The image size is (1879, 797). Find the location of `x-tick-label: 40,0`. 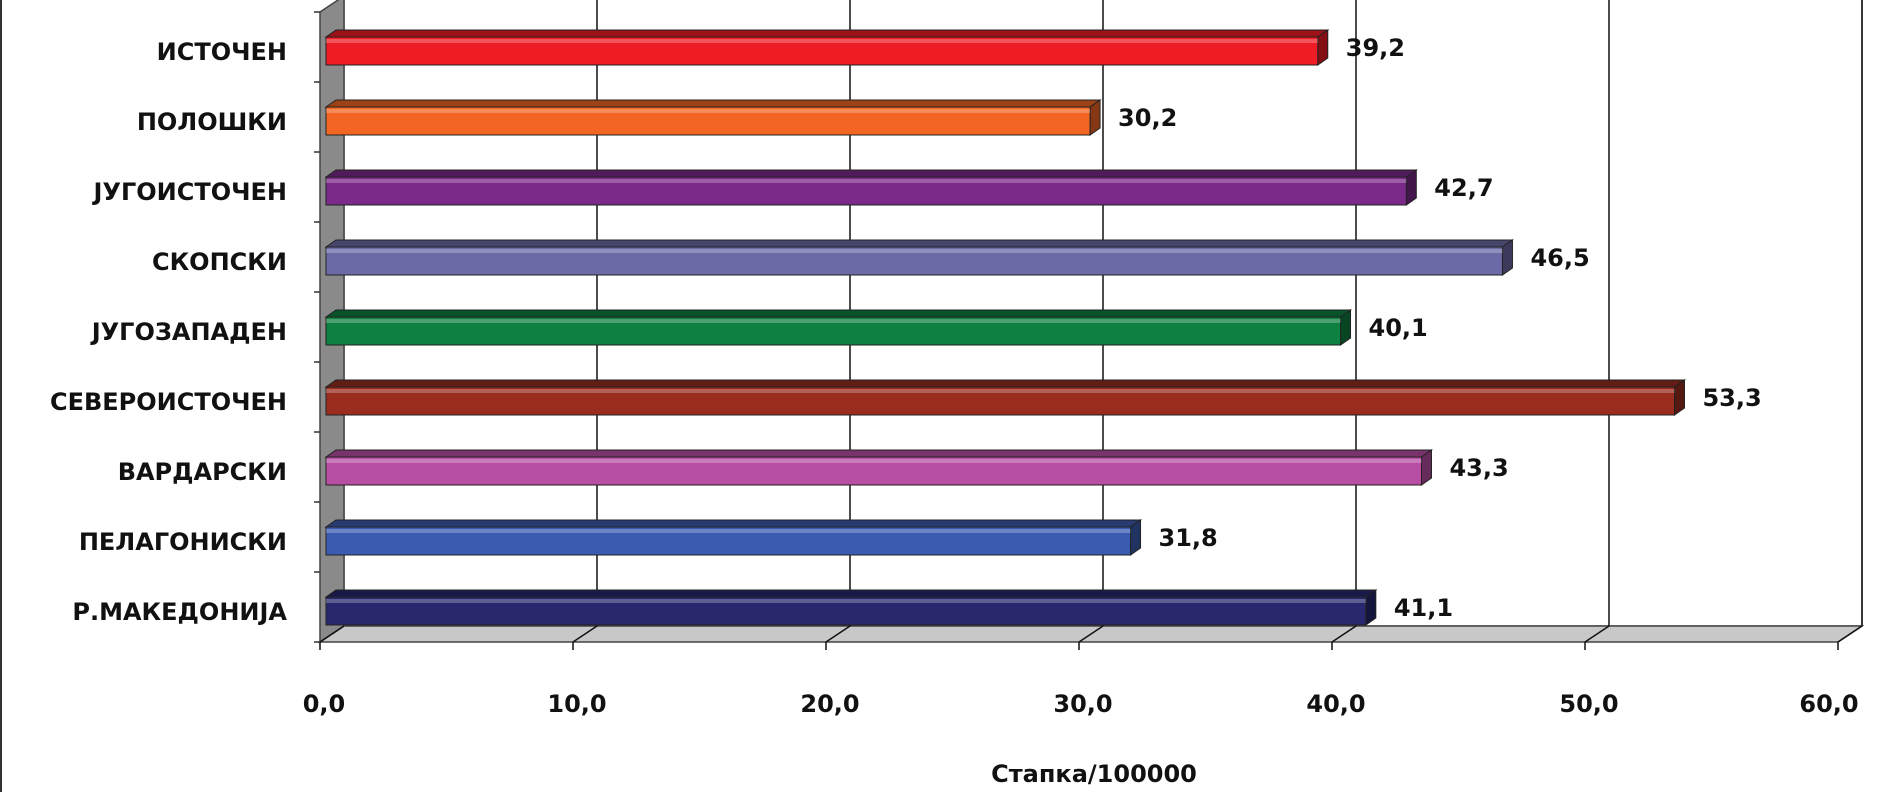

x-tick-label: 40,0 is located at coordinates (1335, 704).